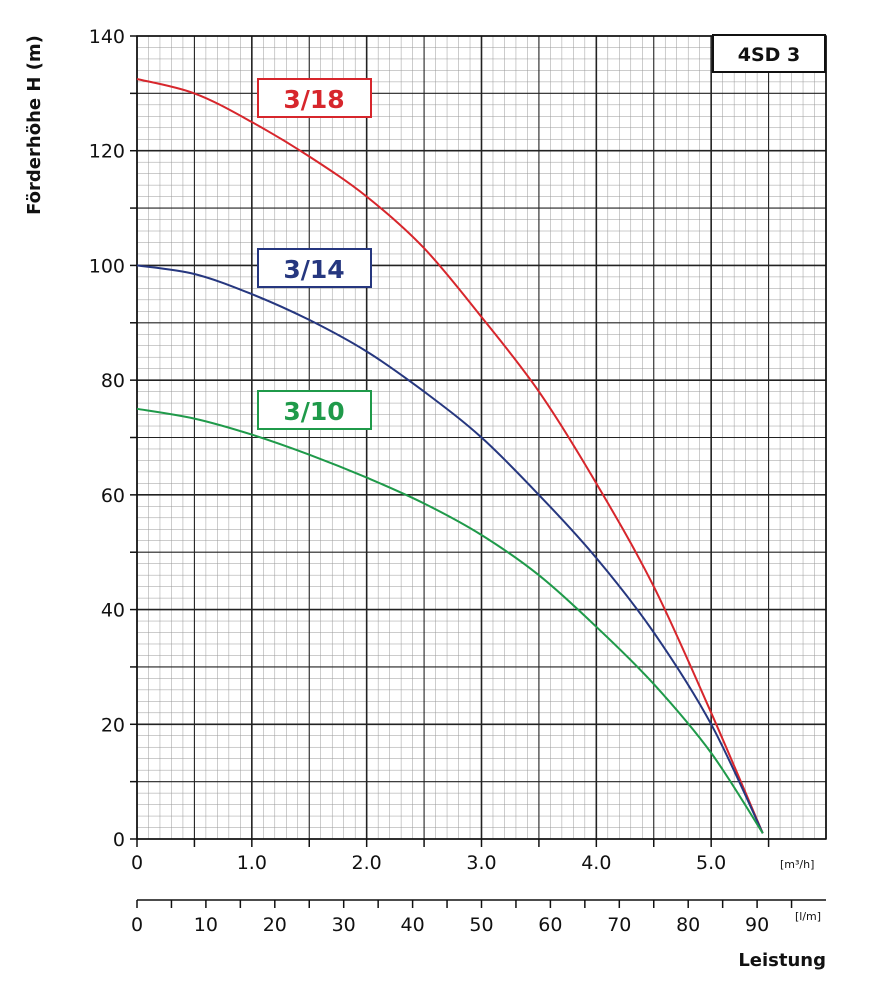  I want to click on y-tick-label: 80, so click(113, 381).